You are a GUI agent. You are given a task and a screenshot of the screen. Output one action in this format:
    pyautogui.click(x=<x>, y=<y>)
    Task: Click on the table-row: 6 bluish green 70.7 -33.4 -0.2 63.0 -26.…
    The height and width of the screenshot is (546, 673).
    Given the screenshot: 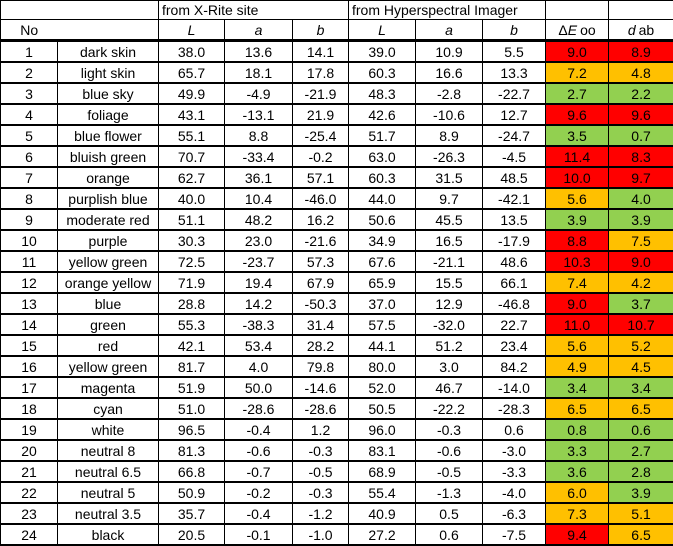 What is the action you would take?
    pyautogui.click(x=337, y=156)
    